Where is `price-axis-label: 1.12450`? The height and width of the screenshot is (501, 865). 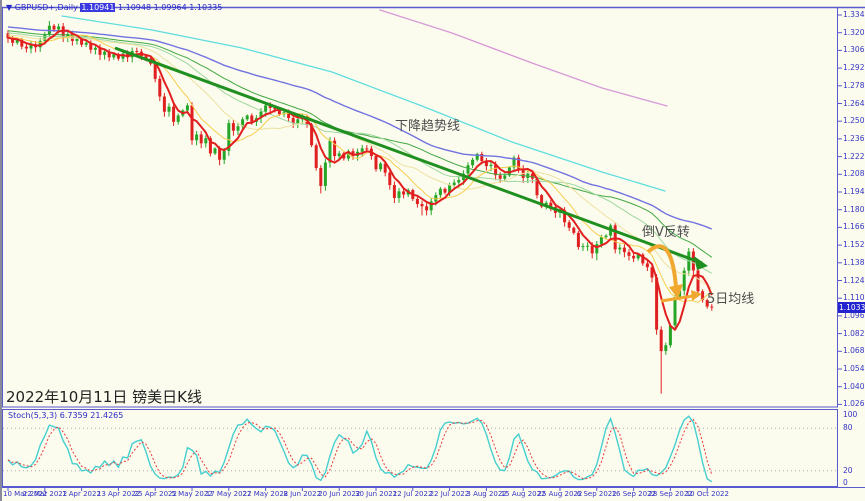 price-axis-label: 1.12450 is located at coordinates (854, 280).